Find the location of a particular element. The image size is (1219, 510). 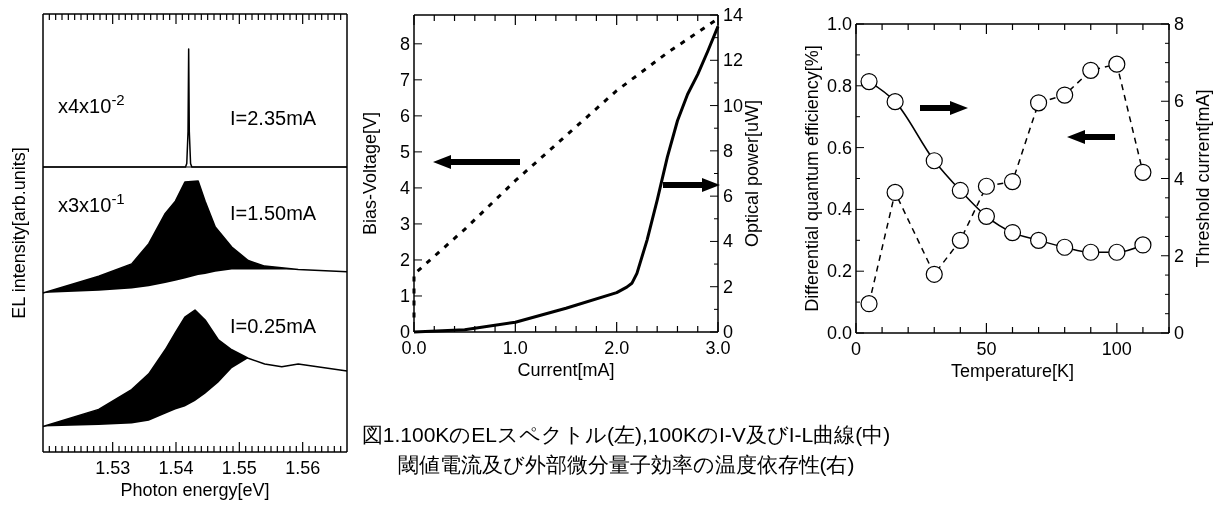

y-tick-label: 0.2 is located at coordinates (839, 271).